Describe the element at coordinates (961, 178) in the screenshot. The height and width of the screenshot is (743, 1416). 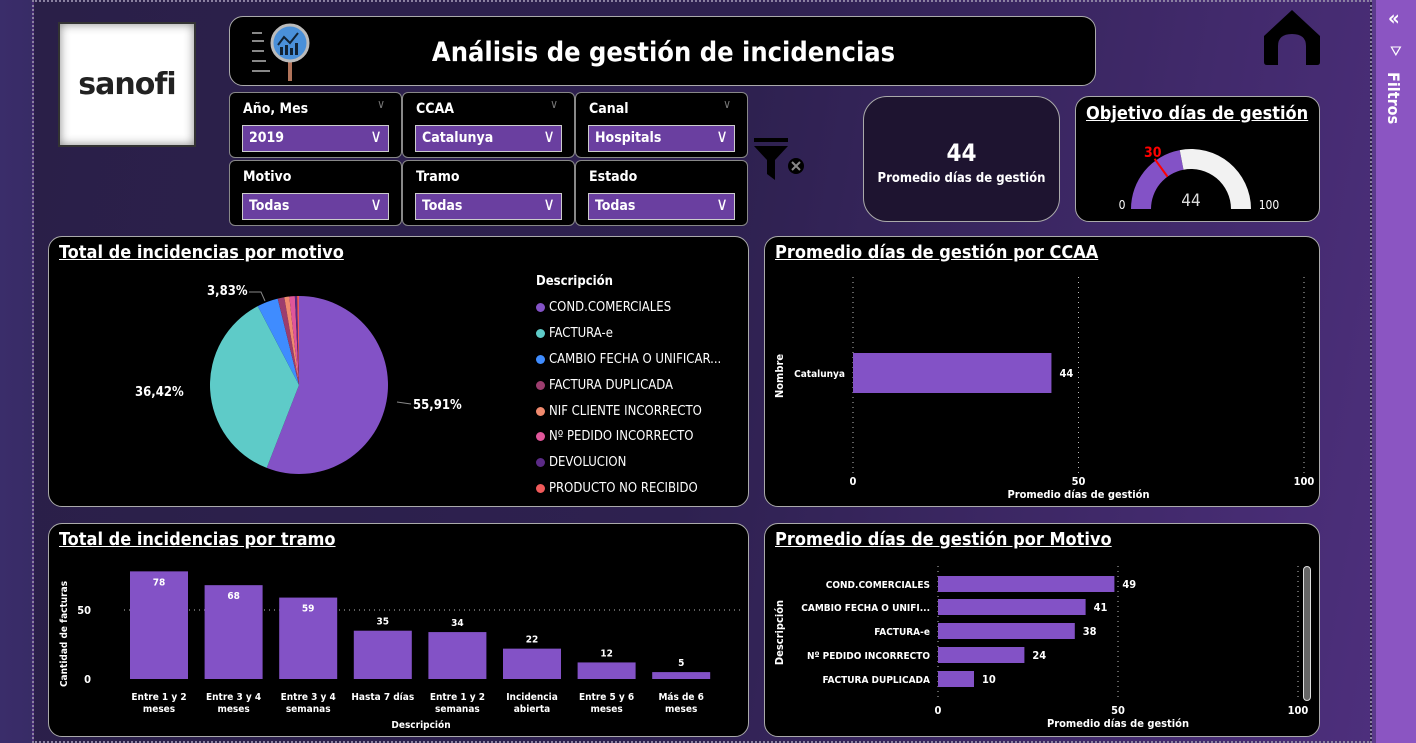
I see `kpi-label: Promedio días de gestión` at that location.